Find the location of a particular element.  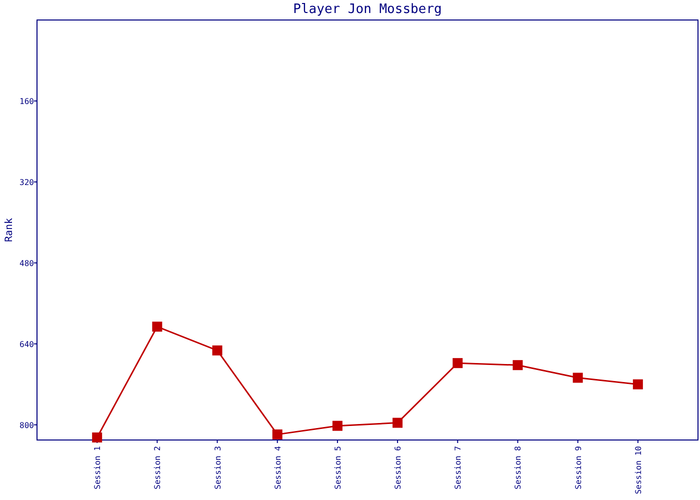

x-tick-label: Session 5 is located at coordinates (337, 468).